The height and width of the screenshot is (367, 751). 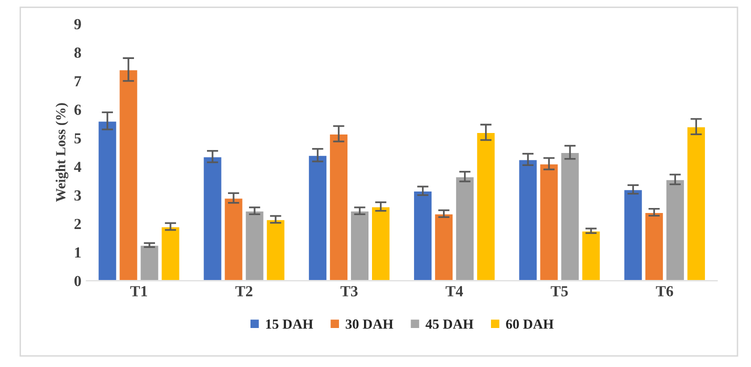 I want to click on y-tick-label: 0, so click(x=77, y=281).